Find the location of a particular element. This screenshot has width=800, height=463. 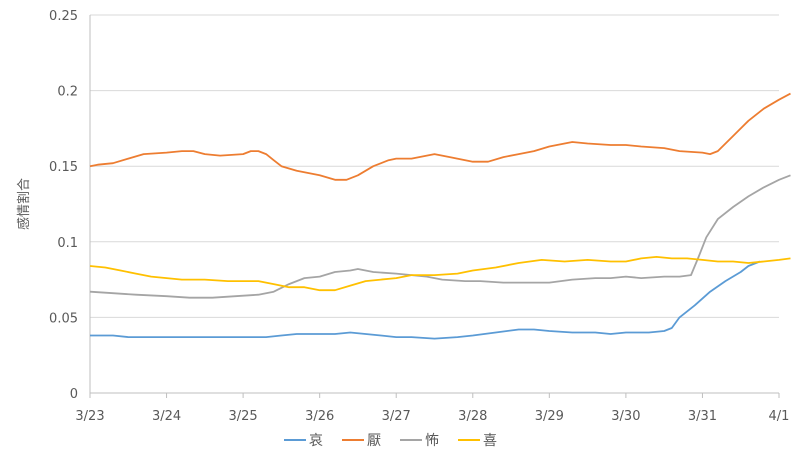

legend-label: 怖 is located at coordinates (432, 440).